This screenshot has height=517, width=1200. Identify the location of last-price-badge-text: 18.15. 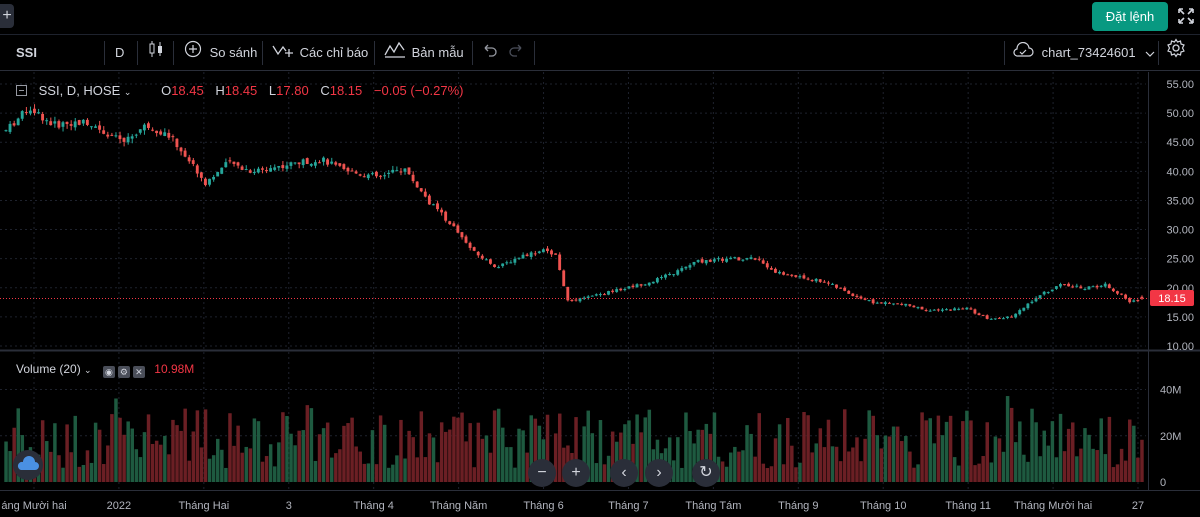
(1172, 299).